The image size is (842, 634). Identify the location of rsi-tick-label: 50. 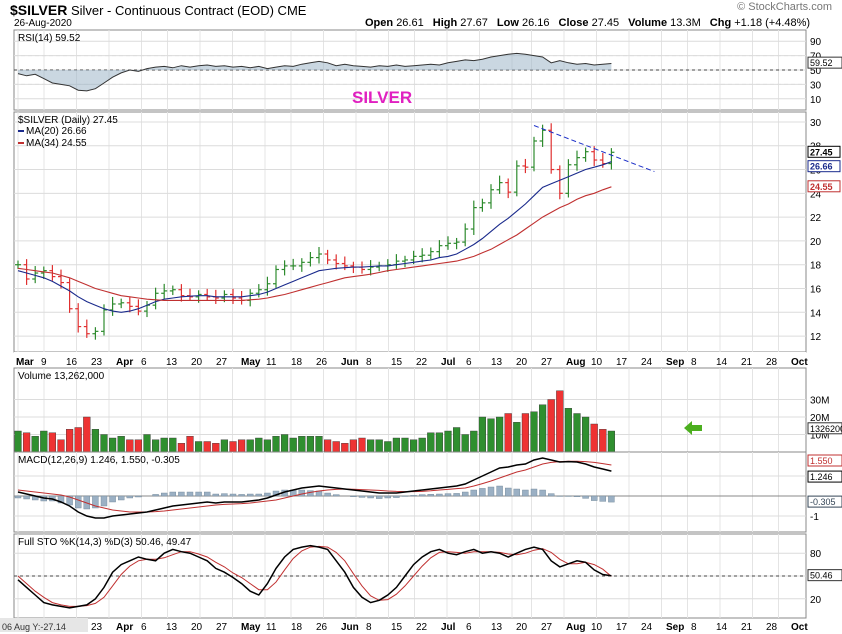
(816, 71).